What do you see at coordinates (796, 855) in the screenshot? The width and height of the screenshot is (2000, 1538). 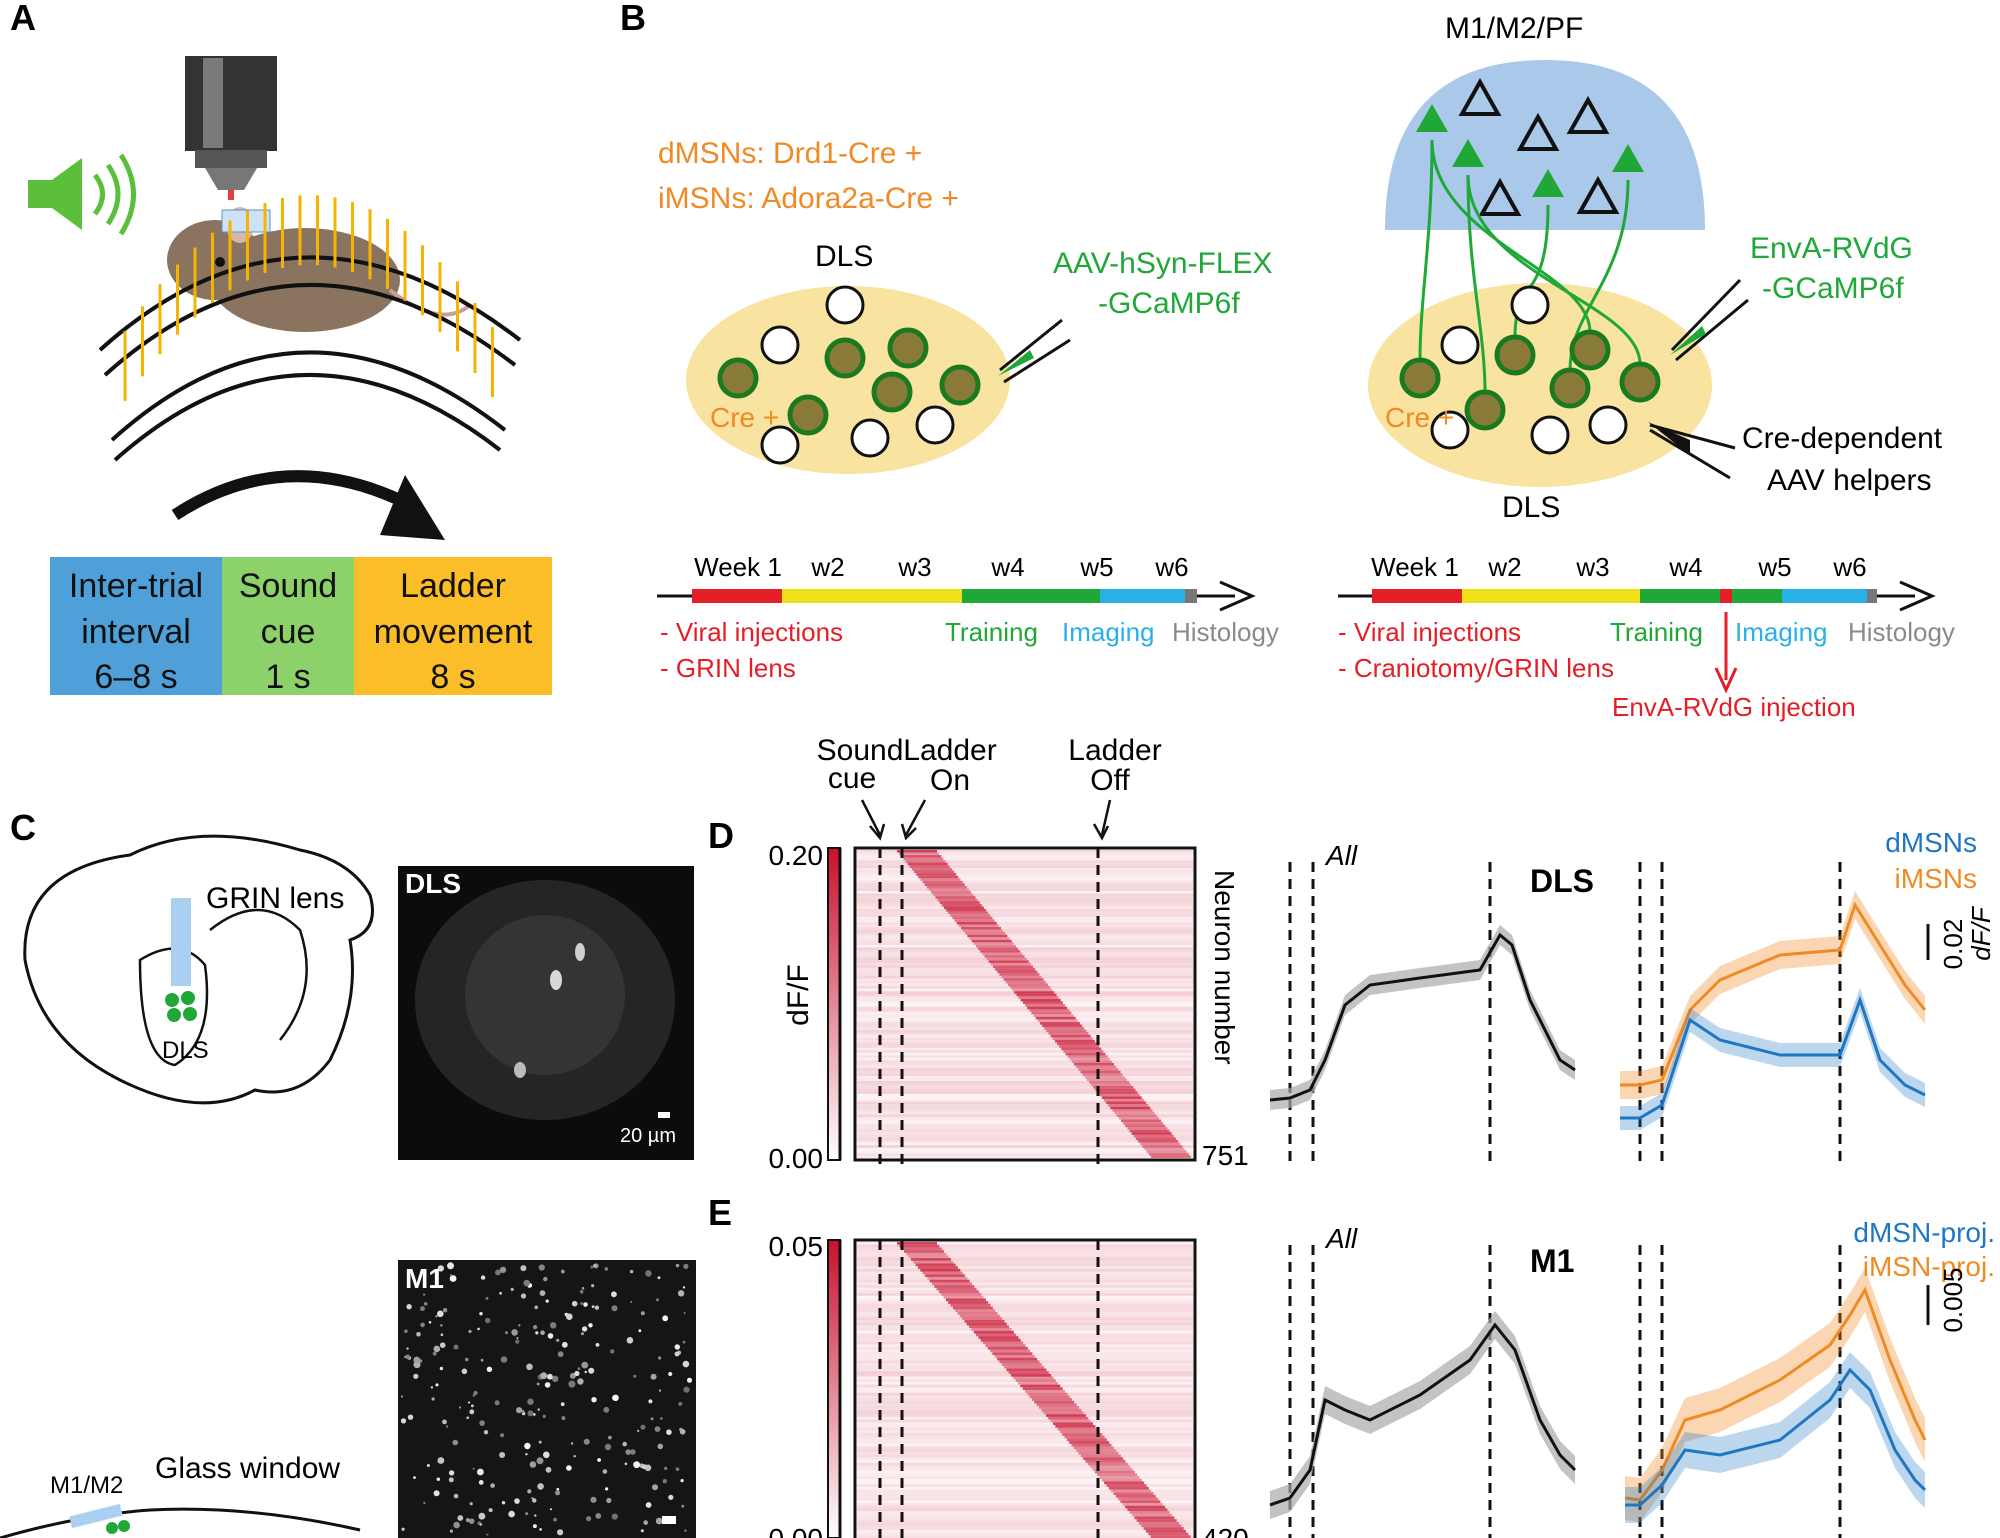 I see `svg-text: 0.20` at bounding box center [796, 855].